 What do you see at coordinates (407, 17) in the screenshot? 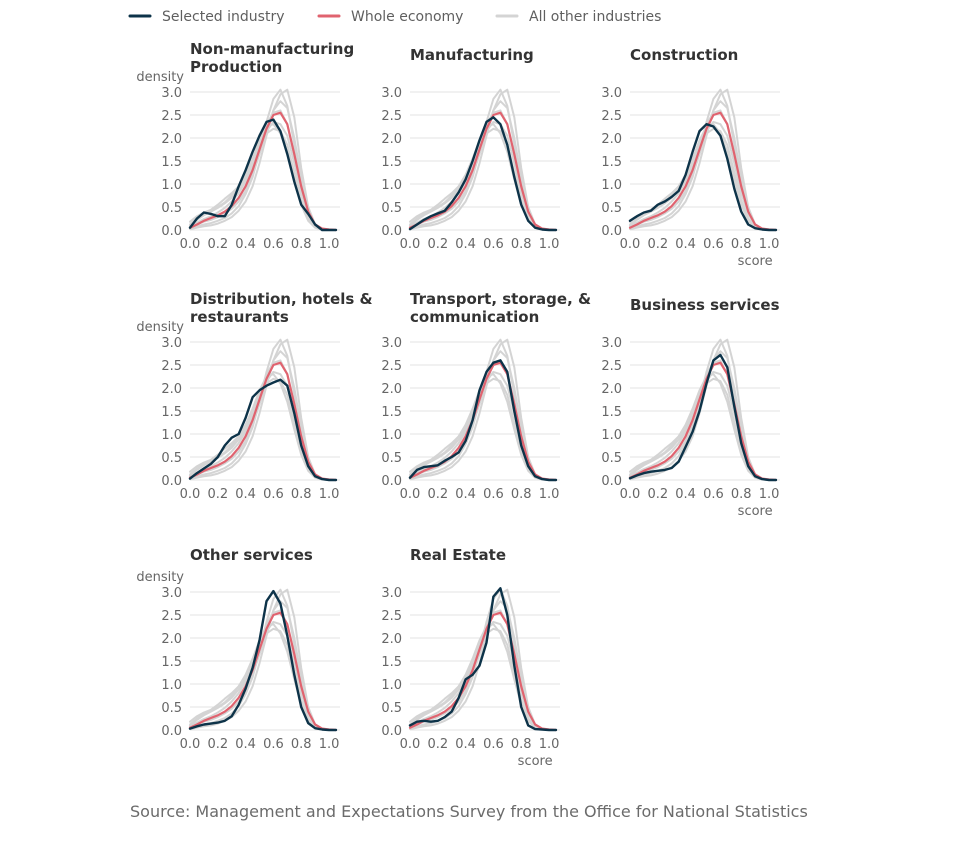
I see `legend-label: Whole economy` at bounding box center [407, 17].